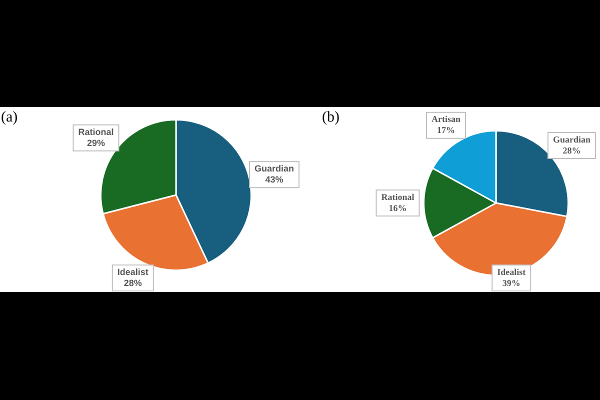 Image resolution: width=600 pixels, height=400 pixels. Describe the element at coordinates (445, 130) in the screenshot. I see `data-label: 17%` at that location.